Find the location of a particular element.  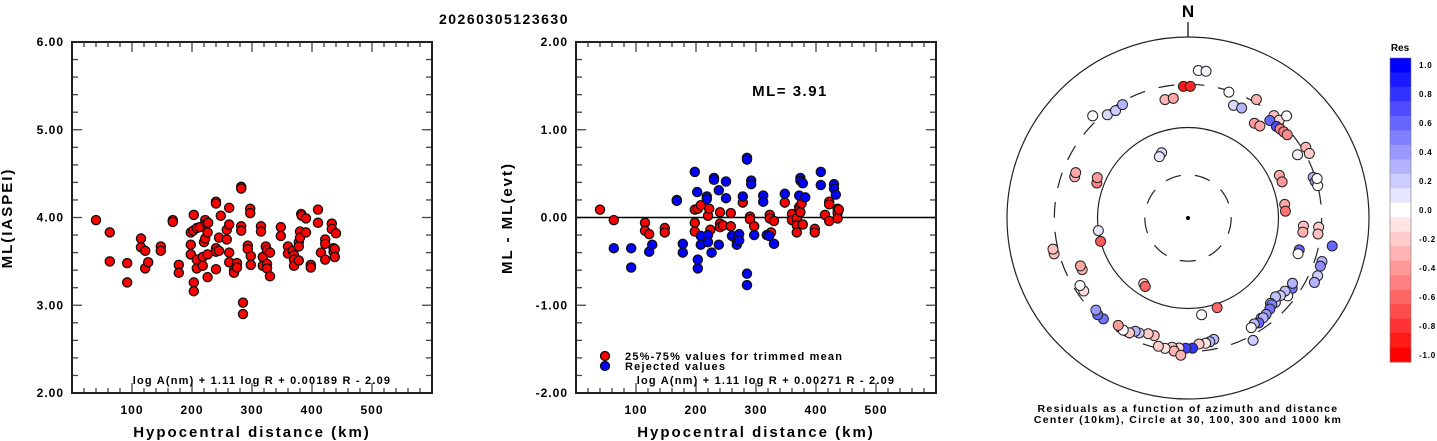

colorbar-tick-label: 0.0 is located at coordinates (1426, 210).